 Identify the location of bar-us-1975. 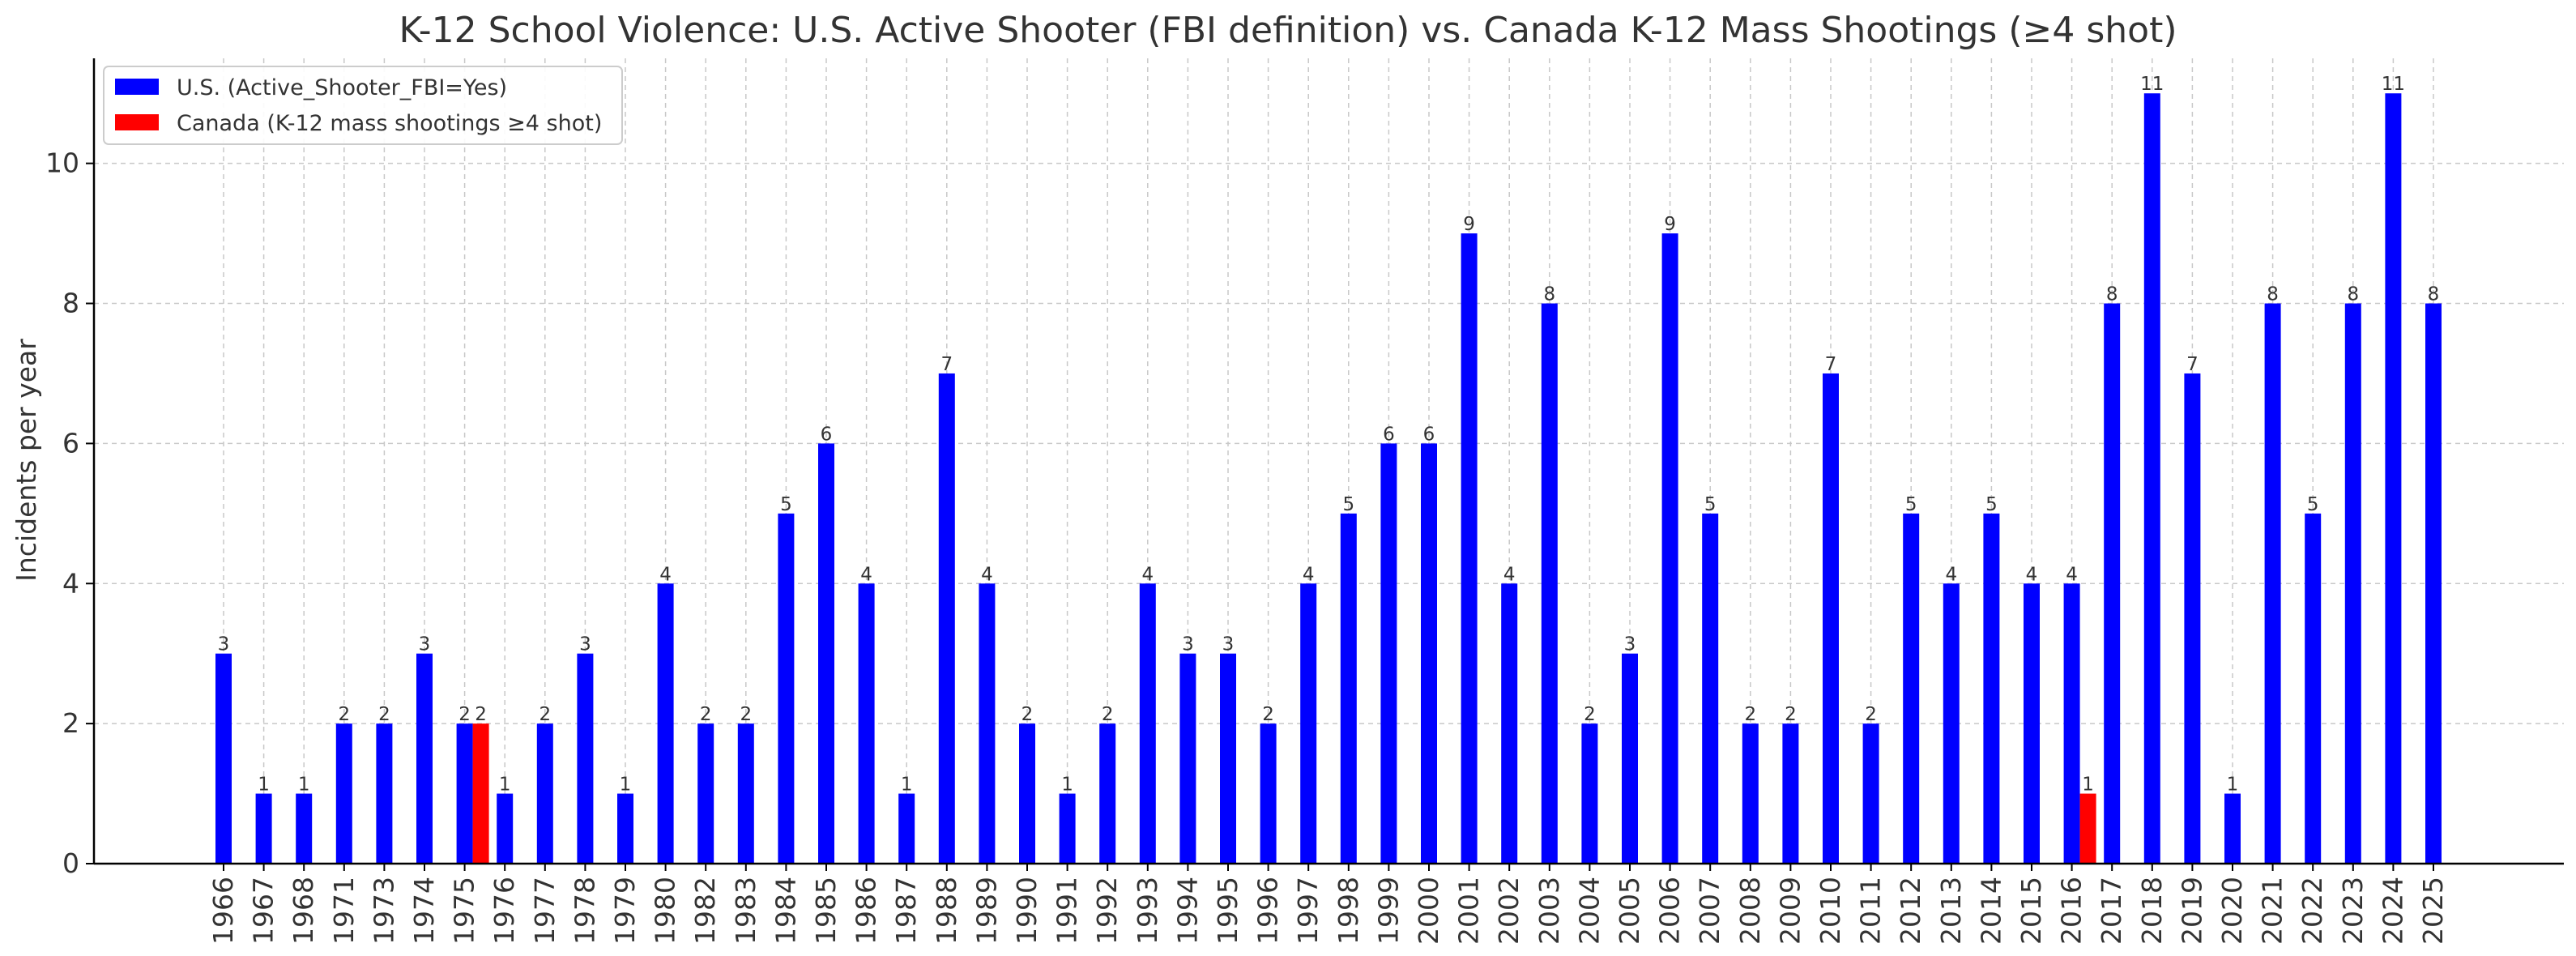
(464, 793).